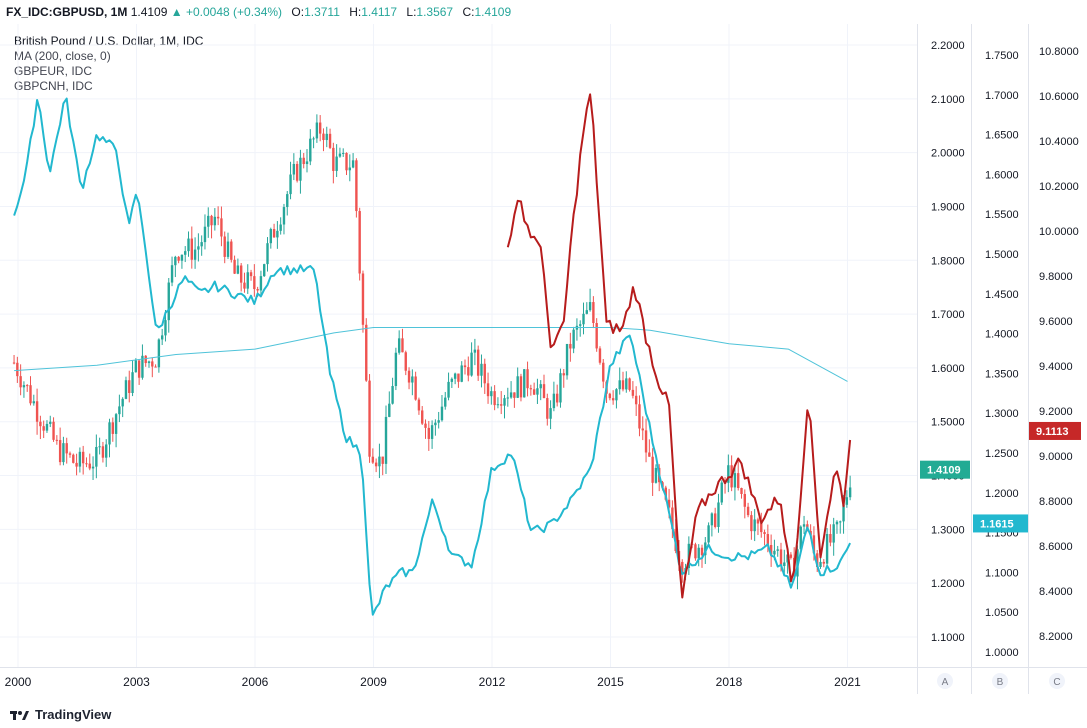  Describe the element at coordinates (492, 682) in the screenshot. I see `x-tick-label: 2012` at that location.